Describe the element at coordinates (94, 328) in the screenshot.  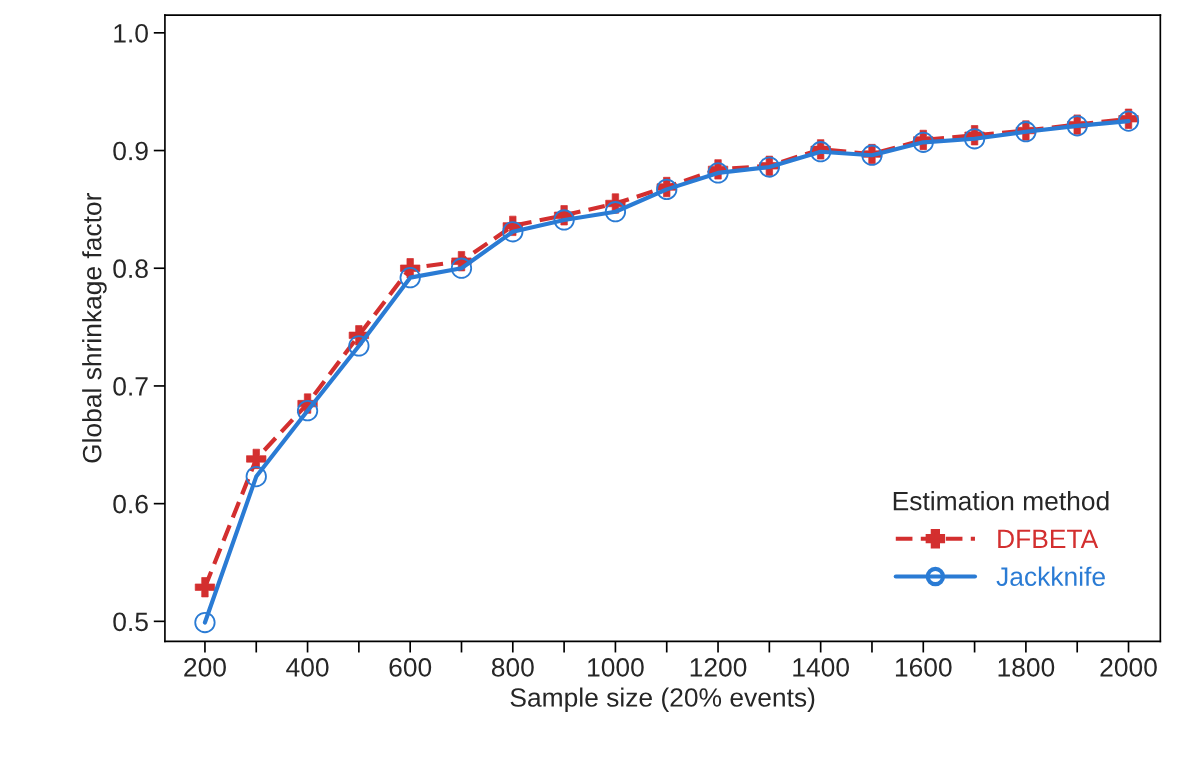
I see `y-axis-title: Global shrinkage factor` at that location.